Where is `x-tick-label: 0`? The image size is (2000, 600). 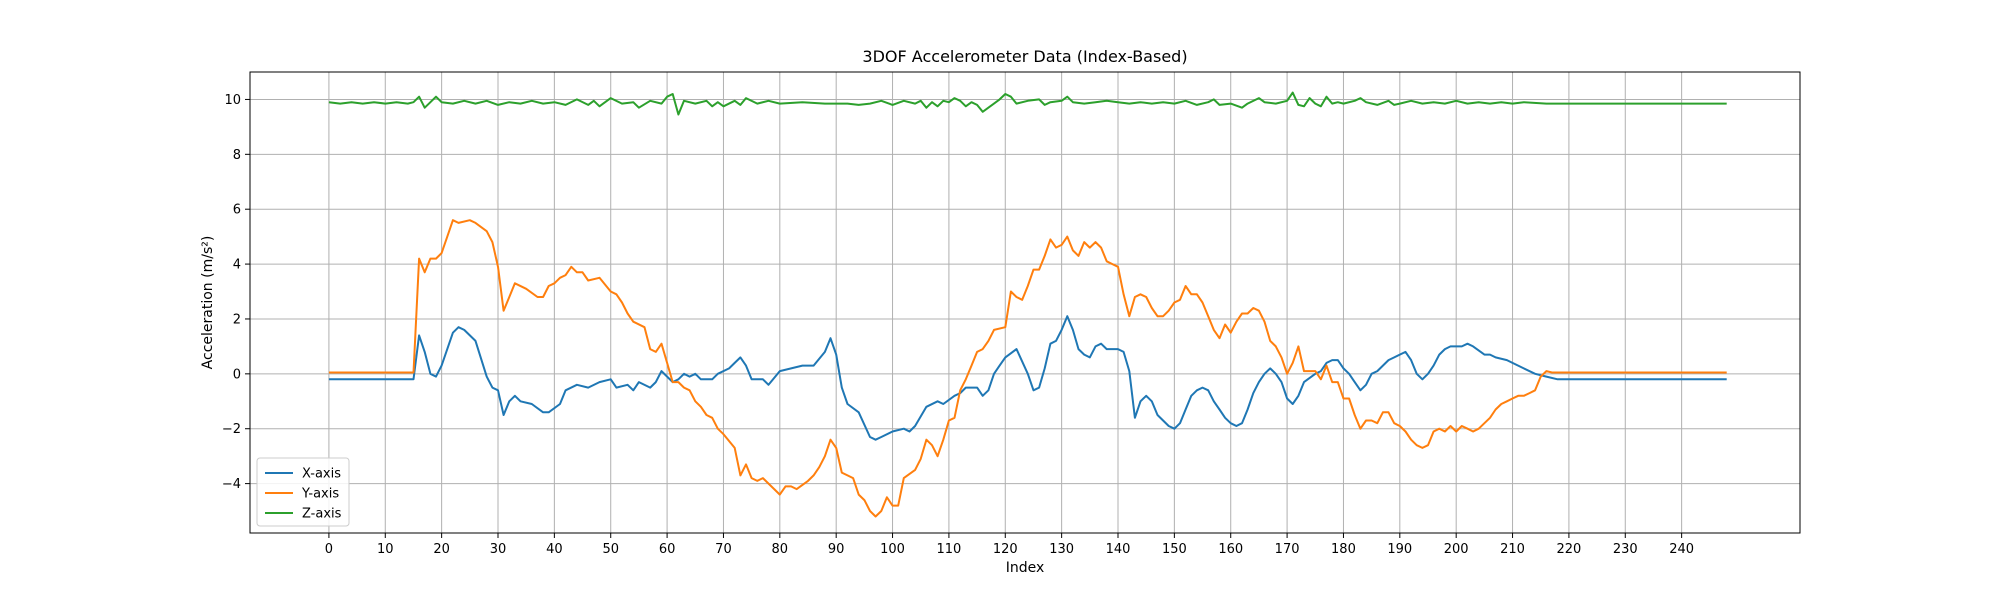
x-tick-label: 0 is located at coordinates (329, 549).